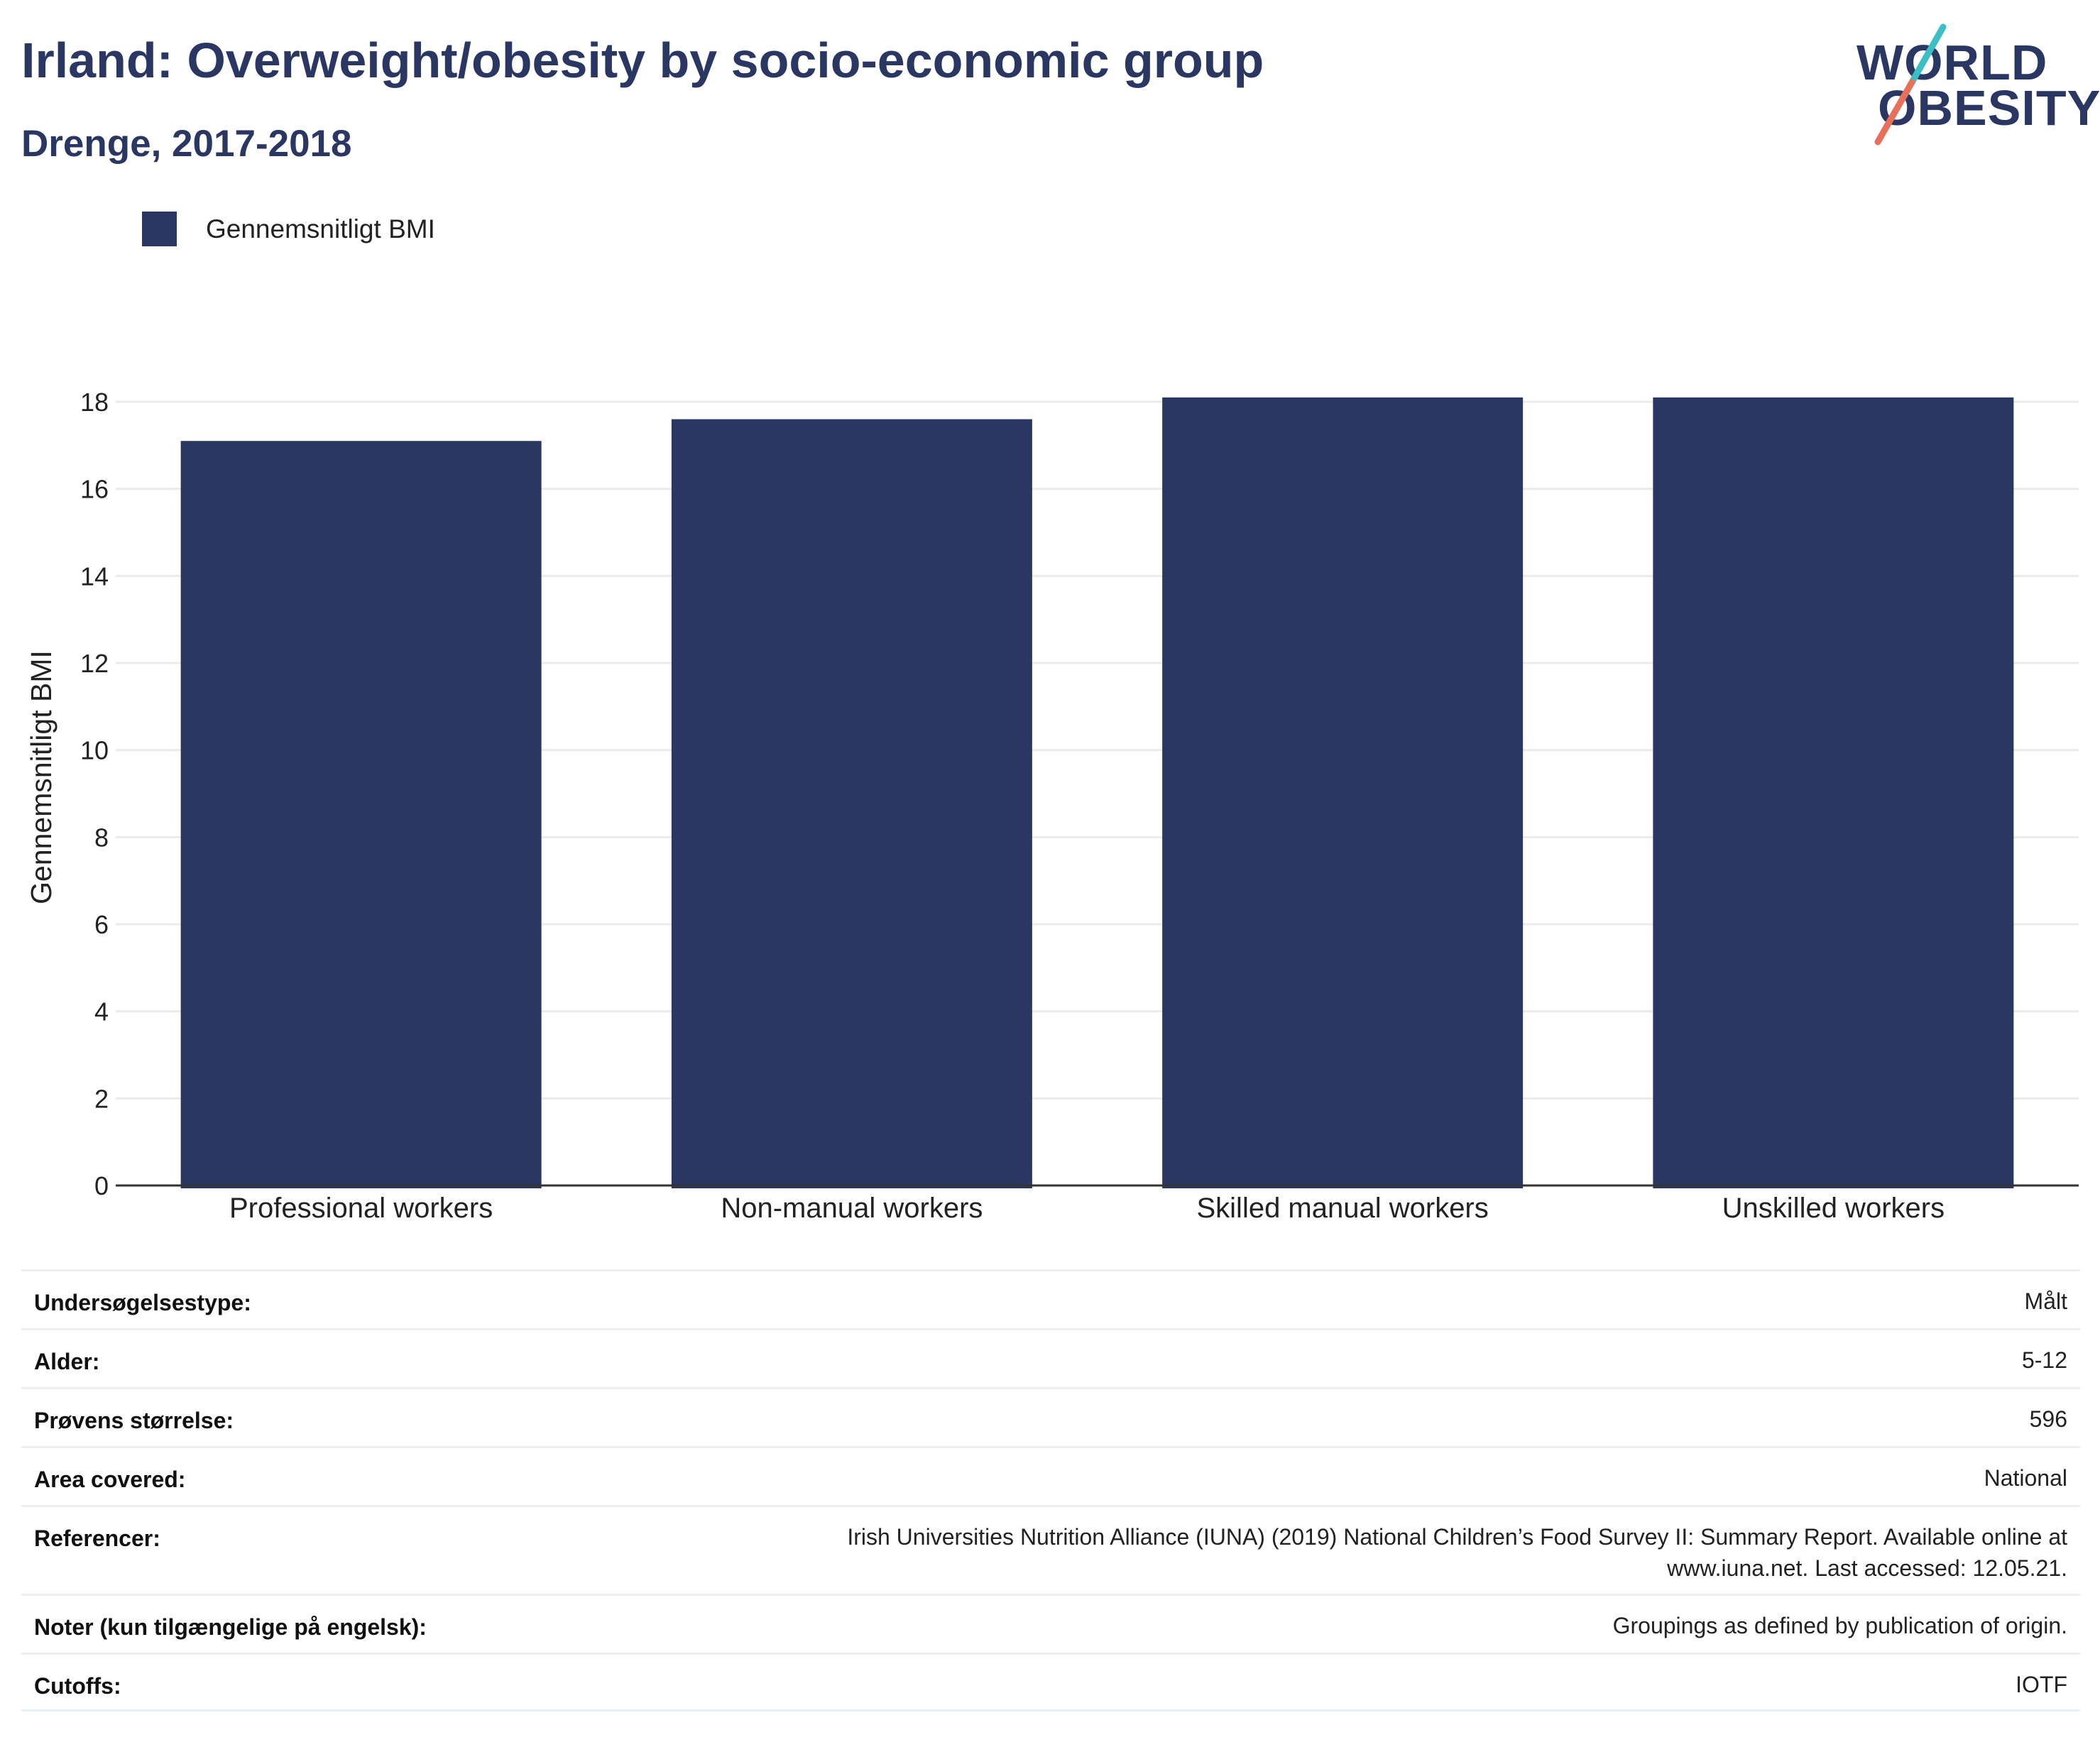  Describe the element at coordinates (142, 1302) in the screenshot. I see `info-label: Undersøgelsestype:` at that location.